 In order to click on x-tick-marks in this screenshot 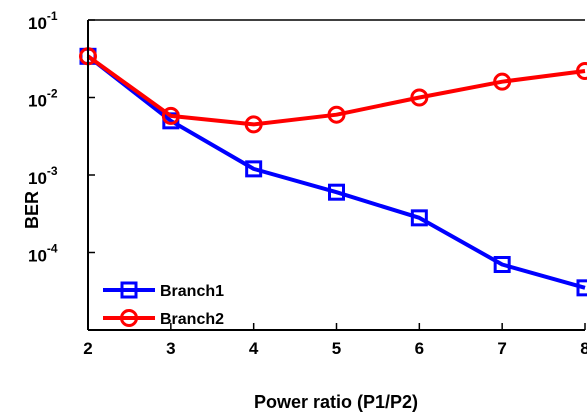, I will do `click(336, 326)`.